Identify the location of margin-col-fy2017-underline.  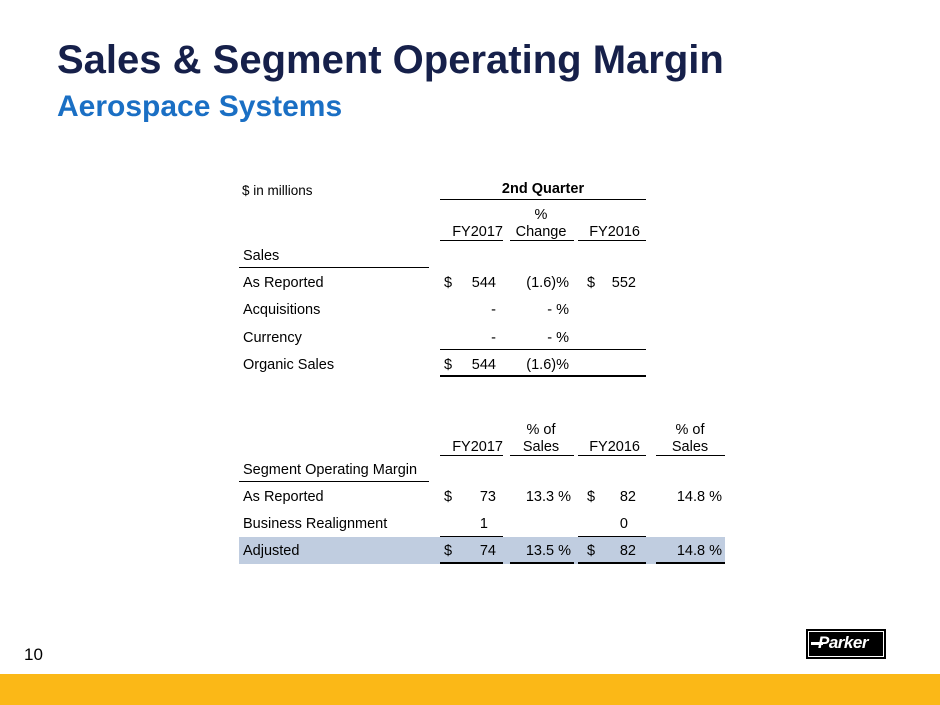
(471, 455).